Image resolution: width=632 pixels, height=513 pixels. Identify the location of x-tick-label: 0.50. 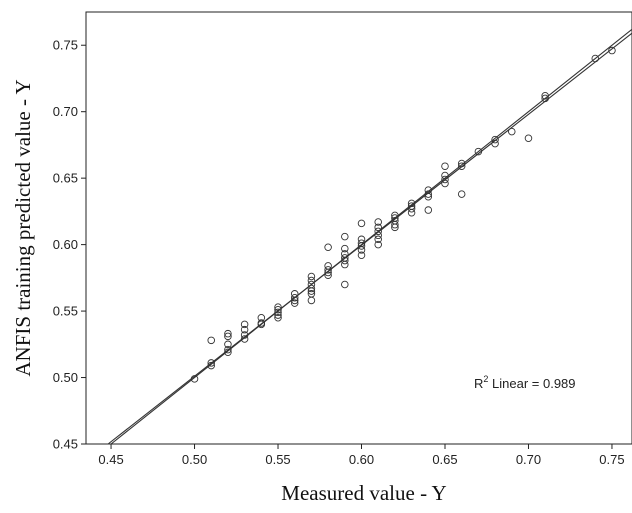
(194, 459).